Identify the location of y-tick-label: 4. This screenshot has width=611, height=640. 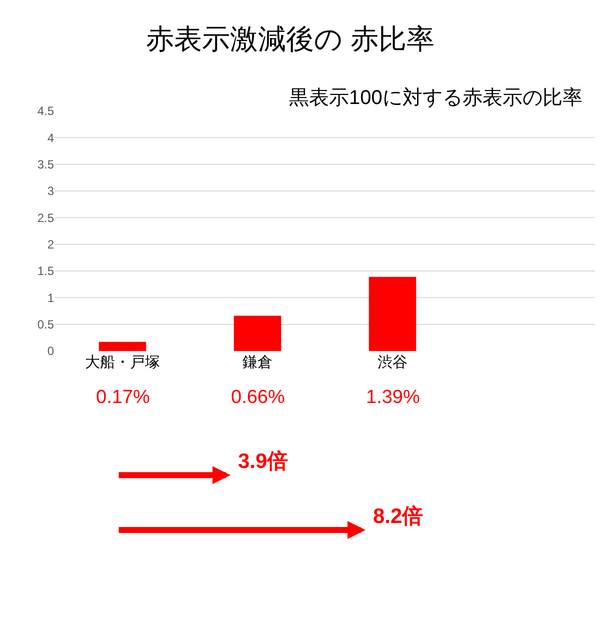
(50, 137).